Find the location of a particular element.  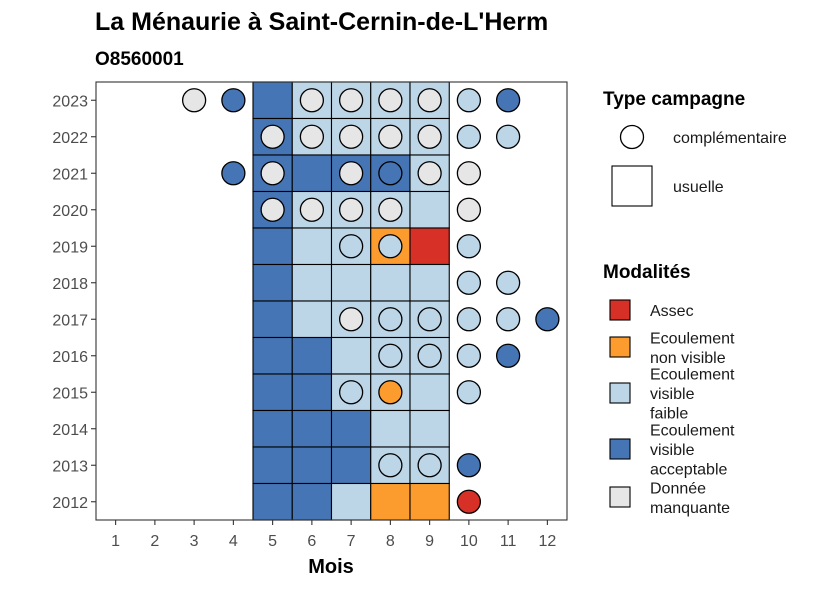

x-axis-title: Mois is located at coordinates (331, 567).